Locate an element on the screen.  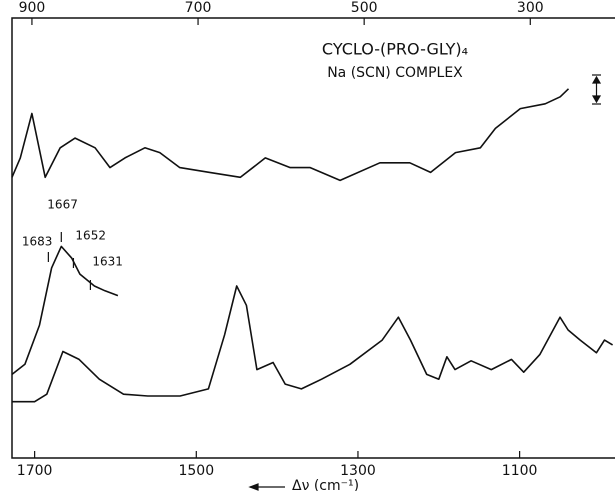
x-axis-label: Δν (cm⁻¹) is located at coordinates (325, 484).